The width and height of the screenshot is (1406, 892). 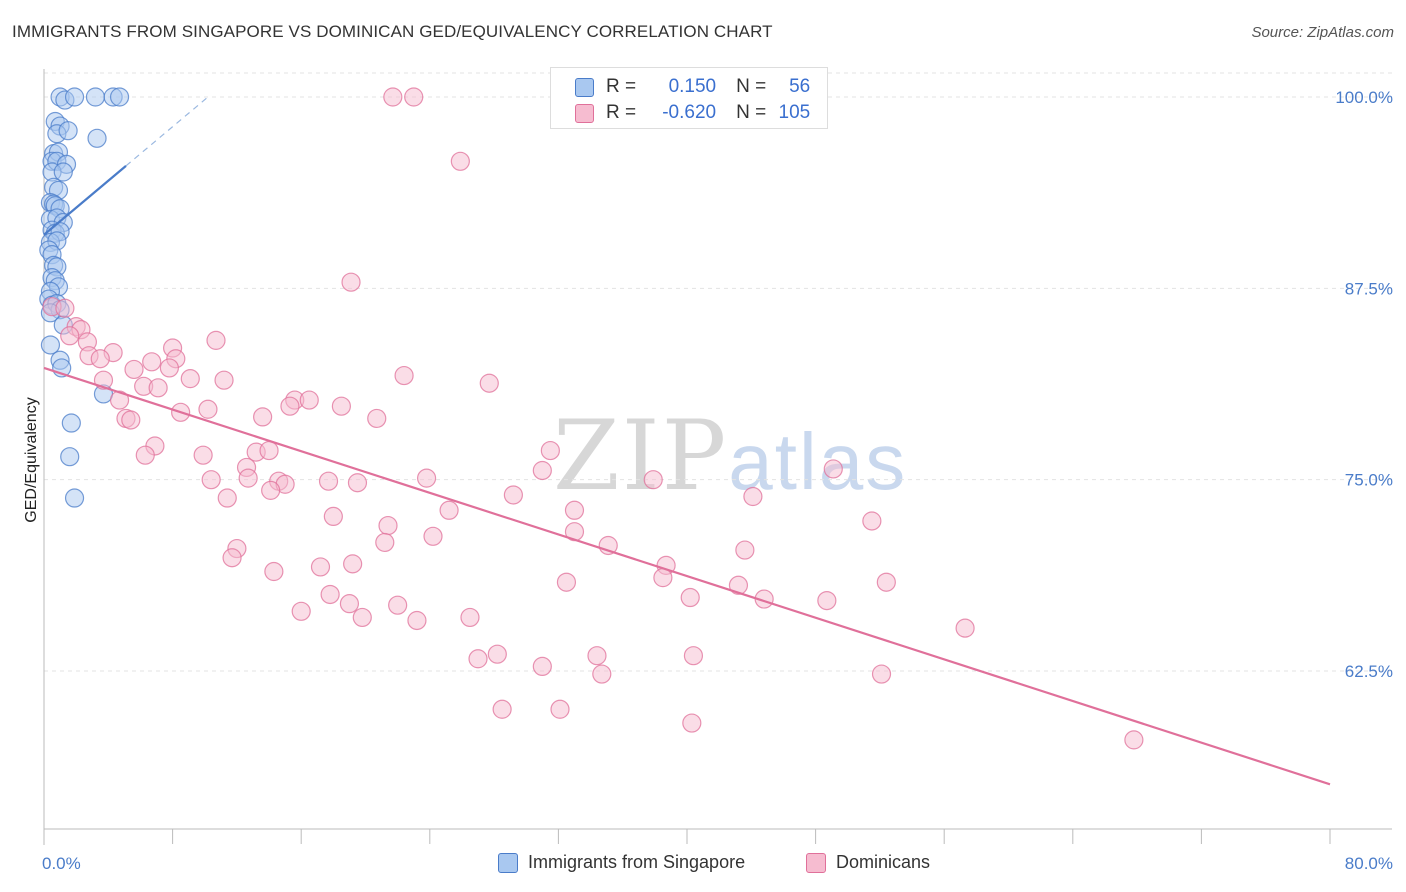 What do you see at coordinates (621, 112) in the screenshot?
I see `r-label: R =` at bounding box center [621, 112].